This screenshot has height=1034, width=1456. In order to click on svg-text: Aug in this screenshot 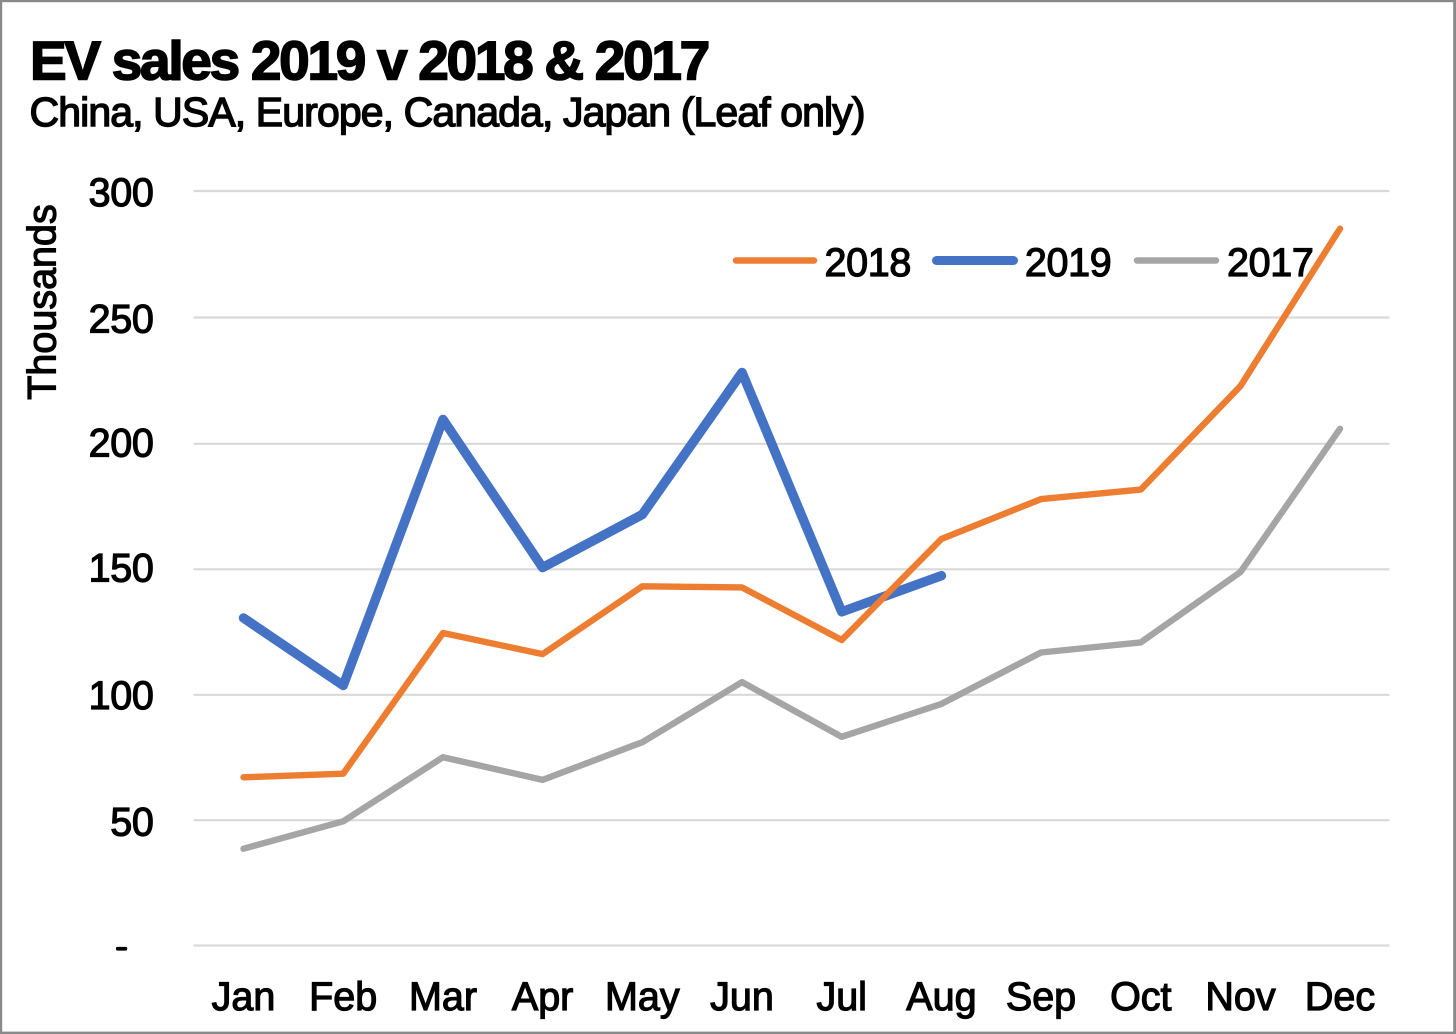, I will do `click(941, 997)`.